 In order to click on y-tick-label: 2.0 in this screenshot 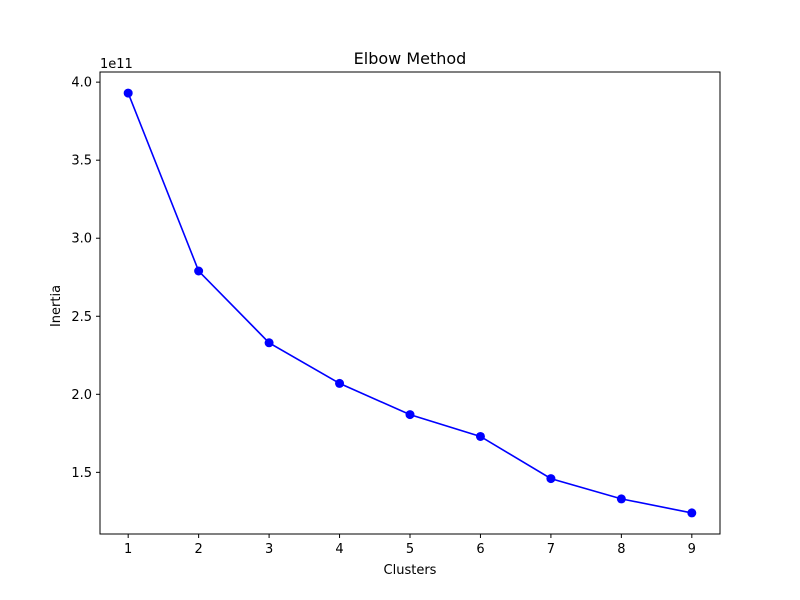, I will do `click(81, 395)`.